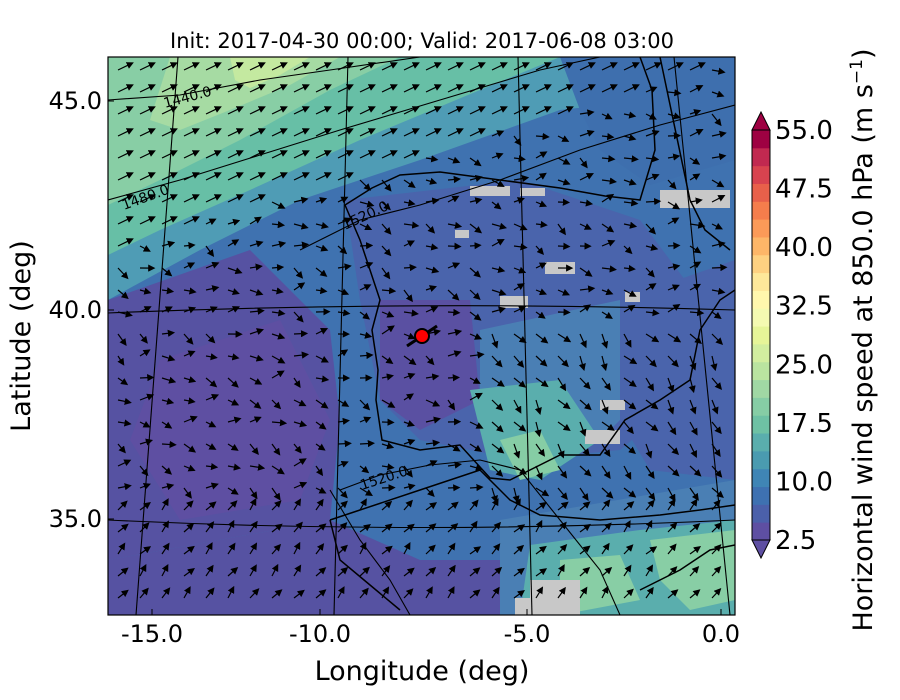 The height and width of the screenshot is (700, 900). What do you see at coordinates (863, 357) in the screenshot?
I see `colorbar-label-text: Horizontal wind speed at 850.0 hPa (m s` at bounding box center [863, 357].